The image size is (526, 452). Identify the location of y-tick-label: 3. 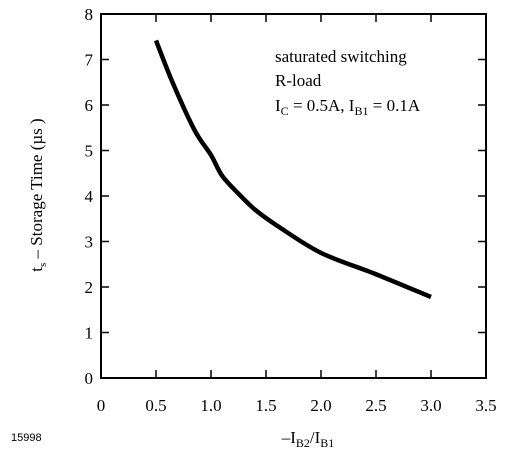
(89, 242).